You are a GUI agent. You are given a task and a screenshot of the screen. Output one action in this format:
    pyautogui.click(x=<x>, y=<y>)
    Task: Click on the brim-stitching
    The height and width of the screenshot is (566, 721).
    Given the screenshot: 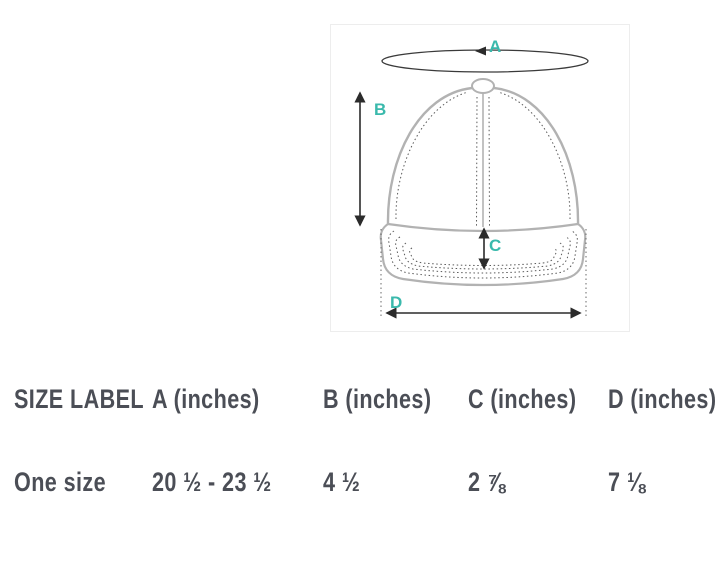 What is the action you would take?
    pyautogui.click(x=483, y=254)
    